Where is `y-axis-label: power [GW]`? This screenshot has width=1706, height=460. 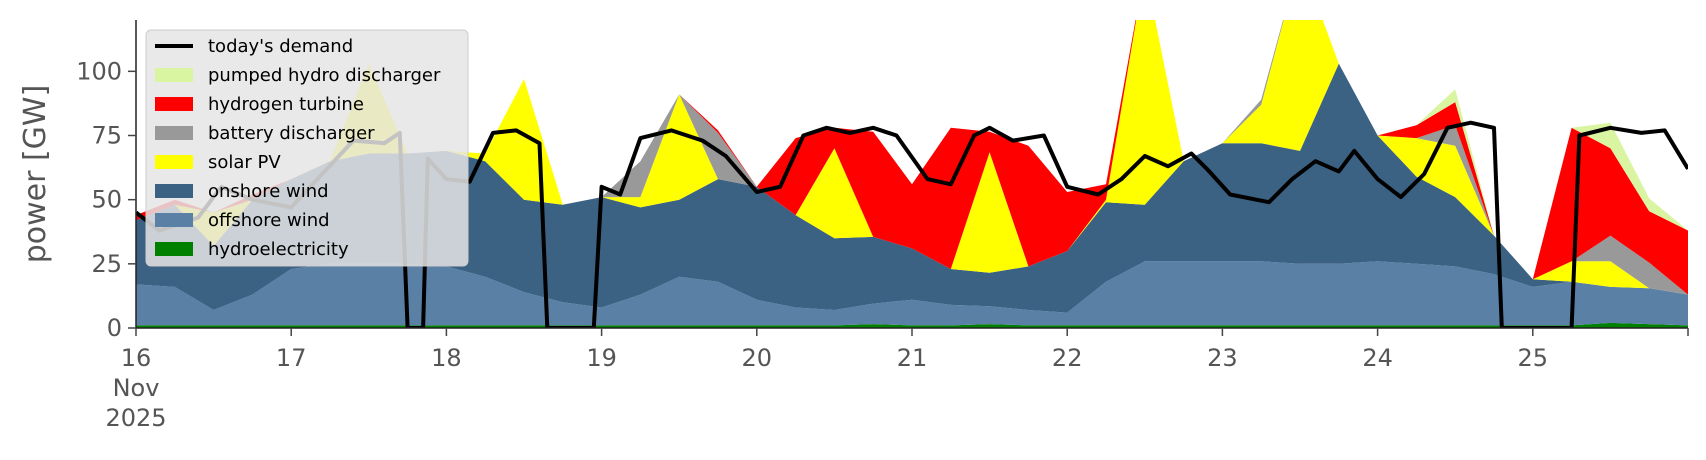 y-axis-label: power [GW] is located at coordinates (35, 174).